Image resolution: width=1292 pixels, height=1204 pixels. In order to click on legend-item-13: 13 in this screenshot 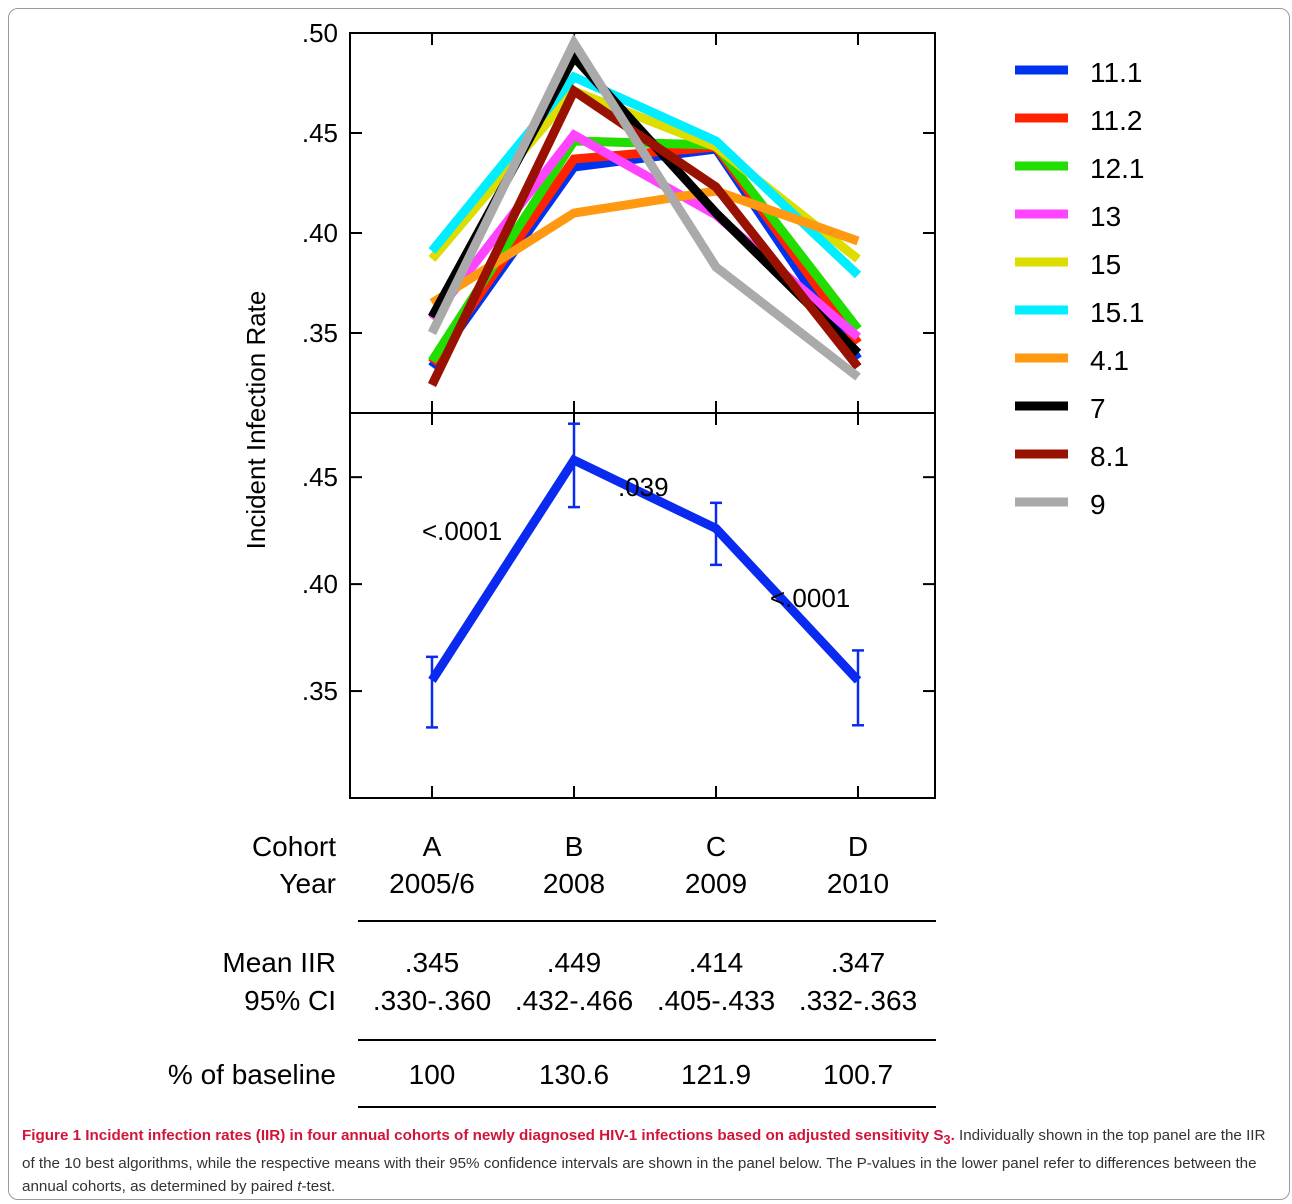, I will do `click(1068, 216)`.